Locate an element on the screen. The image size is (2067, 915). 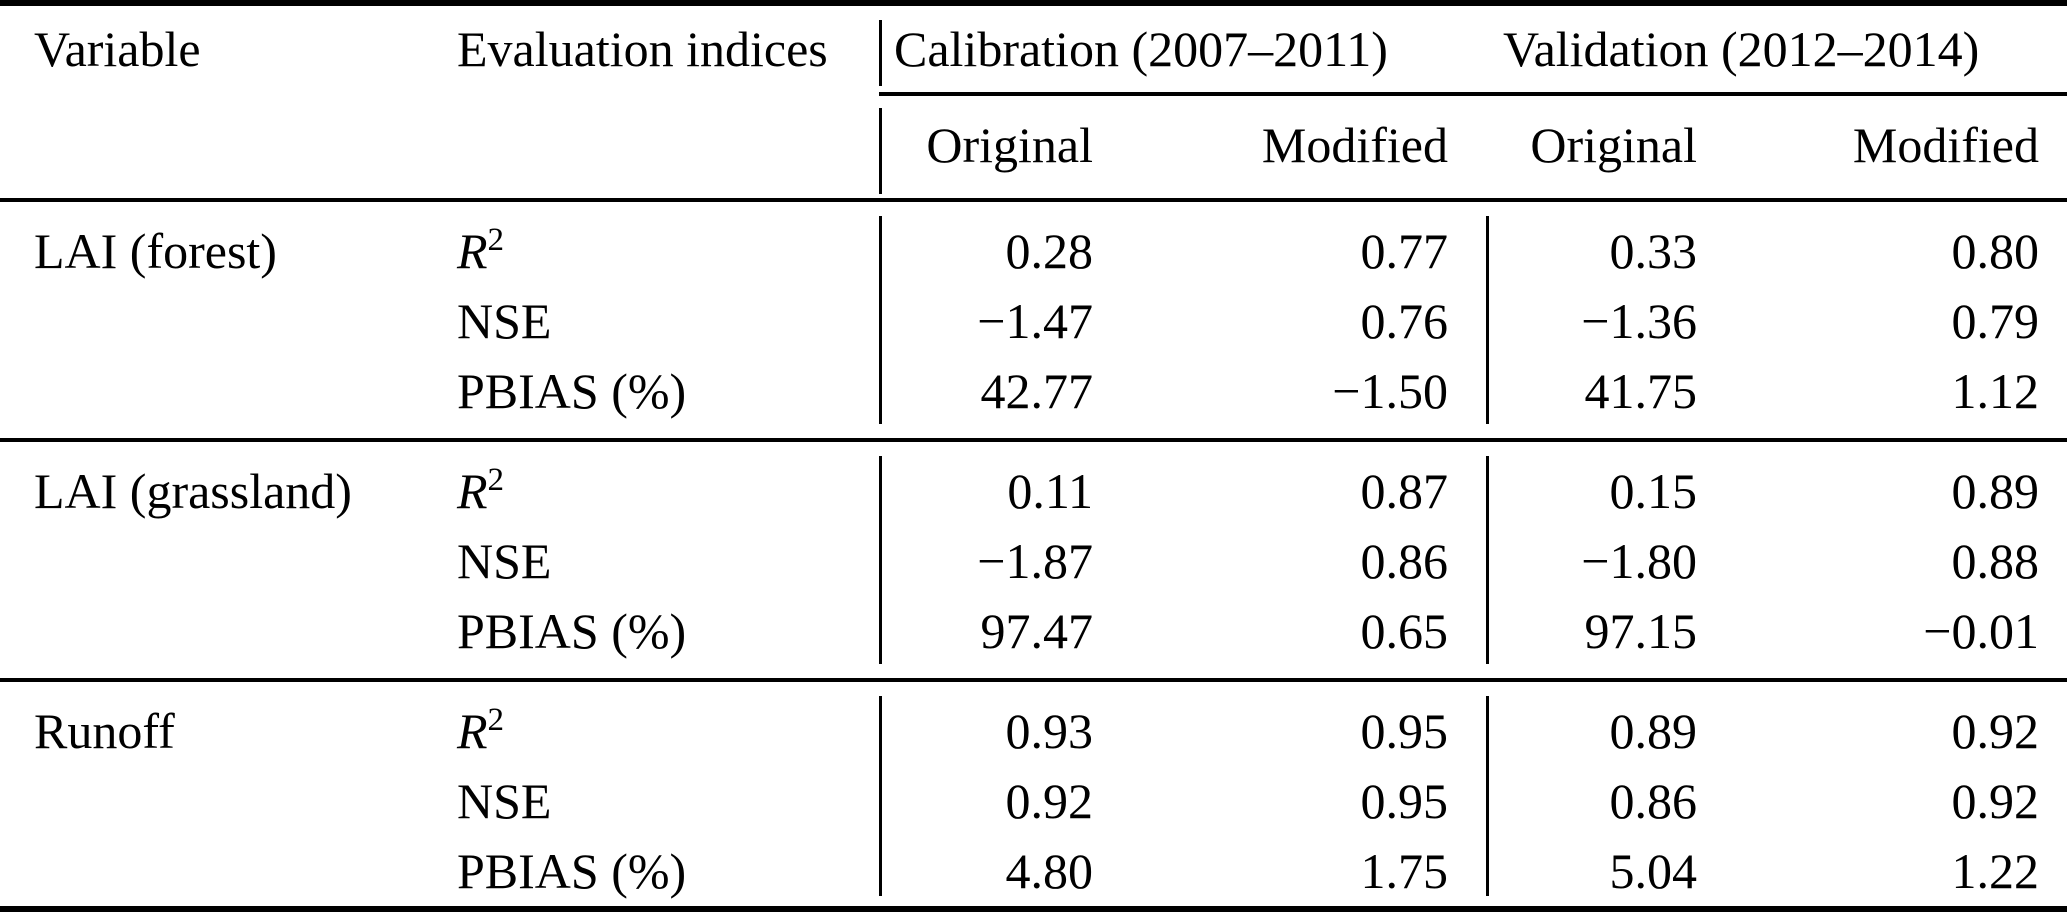
table-row: PBIAS (%) 4.80 1.75 5.04 1.22 is located at coordinates (1033, 871).